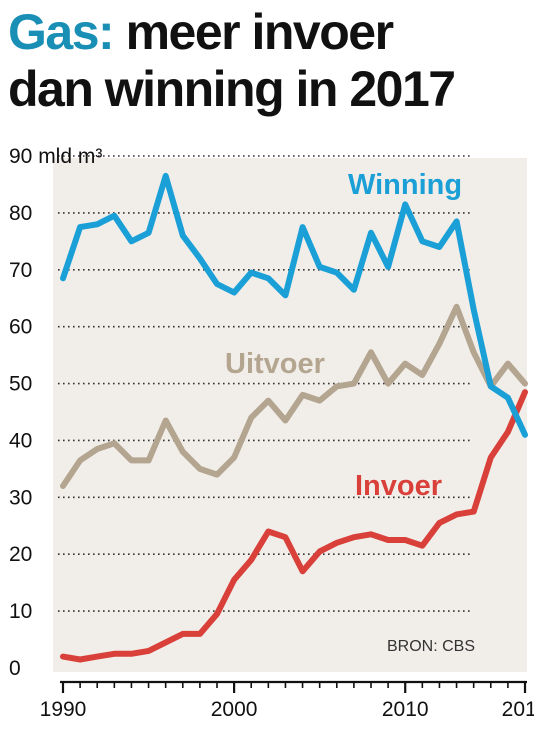  What do you see at coordinates (20, 327) in the screenshot?
I see `y-tick-label: 60` at bounding box center [20, 327].